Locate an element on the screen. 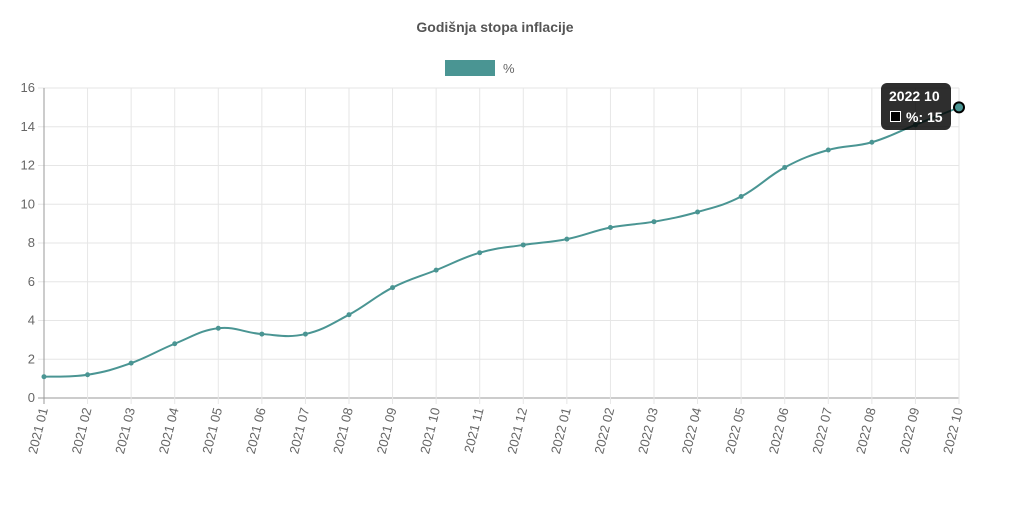  y-tick-label: 16 is located at coordinates (28, 87).